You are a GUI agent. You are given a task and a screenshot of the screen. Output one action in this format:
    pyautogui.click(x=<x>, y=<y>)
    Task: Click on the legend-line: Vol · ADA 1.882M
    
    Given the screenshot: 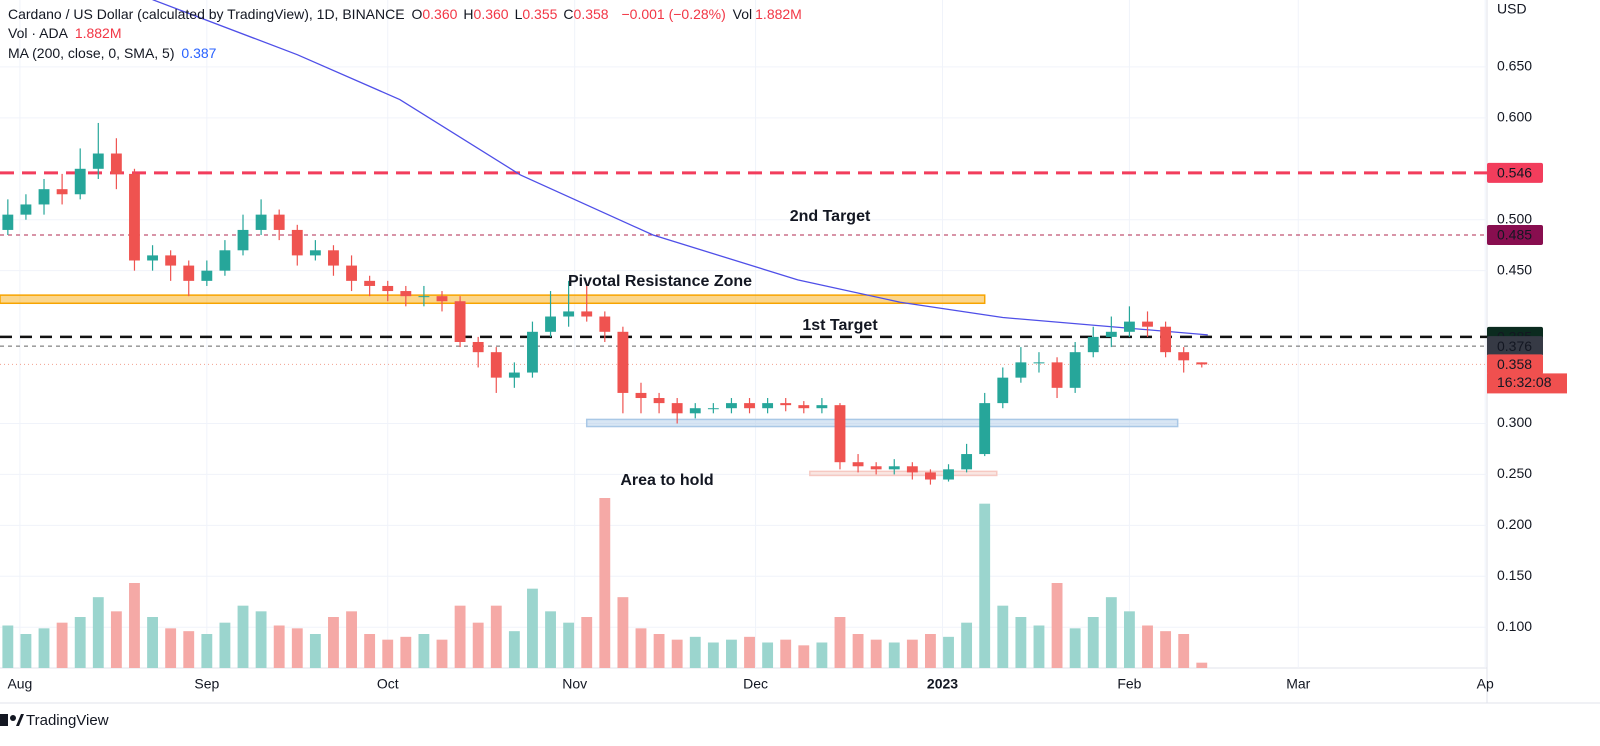 What is the action you would take?
    pyautogui.click(x=66, y=33)
    